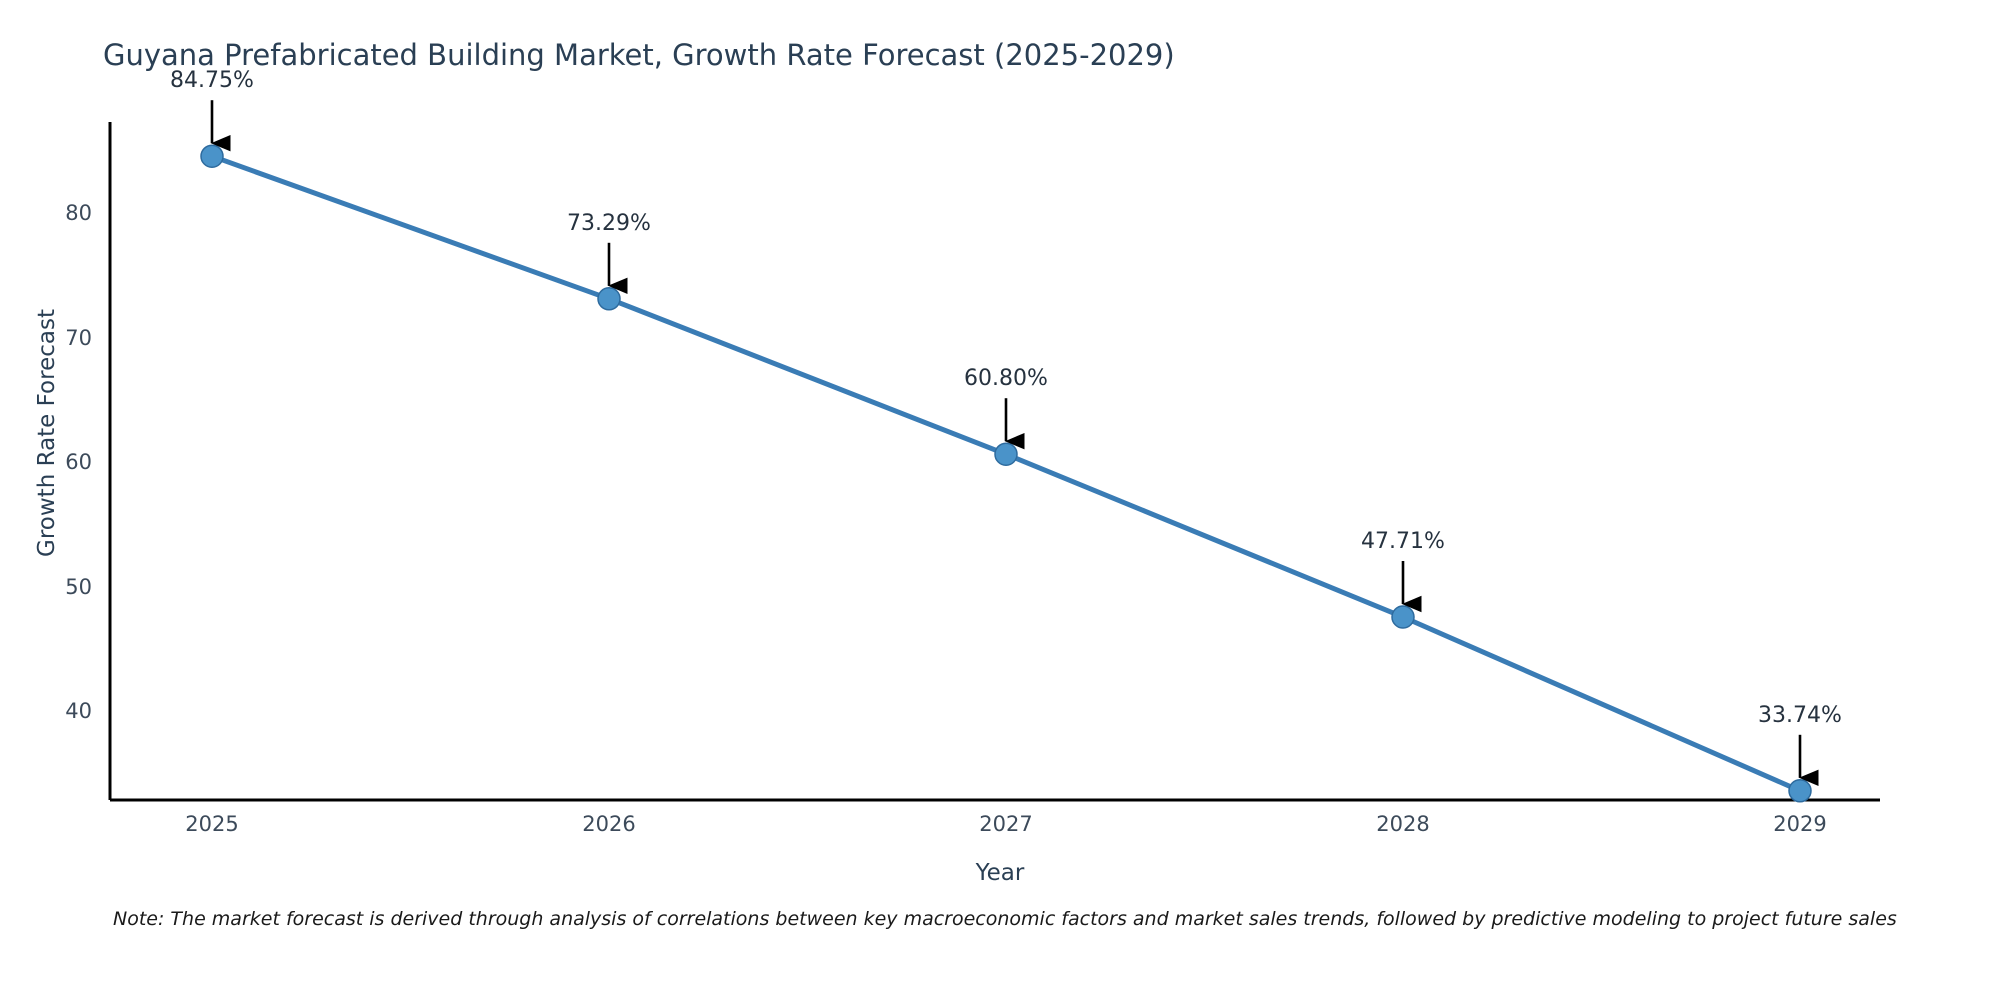  Describe the element at coordinates (212, 824) in the screenshot. I see `x-tick-label: 2025` at that location.